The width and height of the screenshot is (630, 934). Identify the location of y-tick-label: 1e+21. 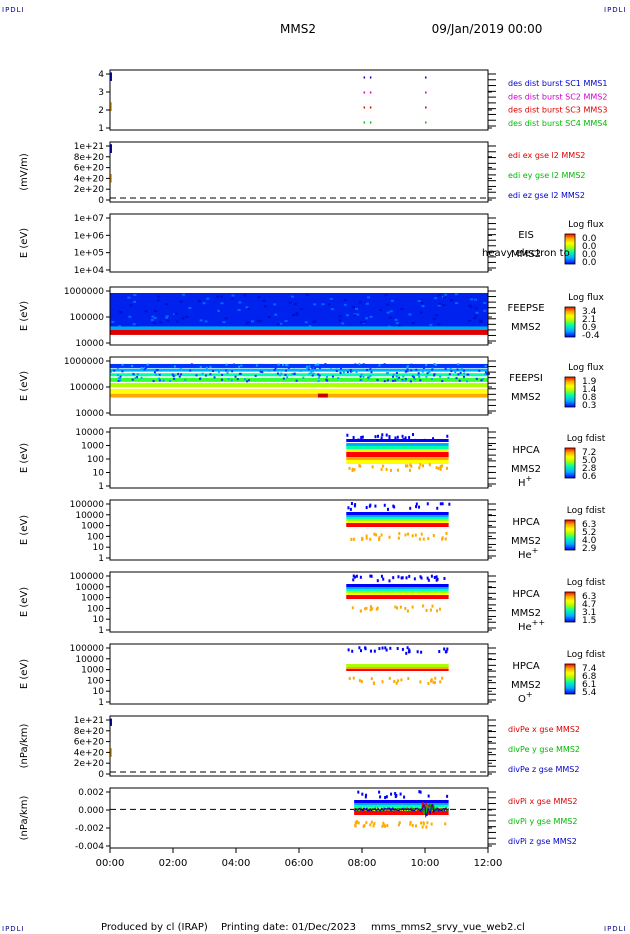
(89, 147).